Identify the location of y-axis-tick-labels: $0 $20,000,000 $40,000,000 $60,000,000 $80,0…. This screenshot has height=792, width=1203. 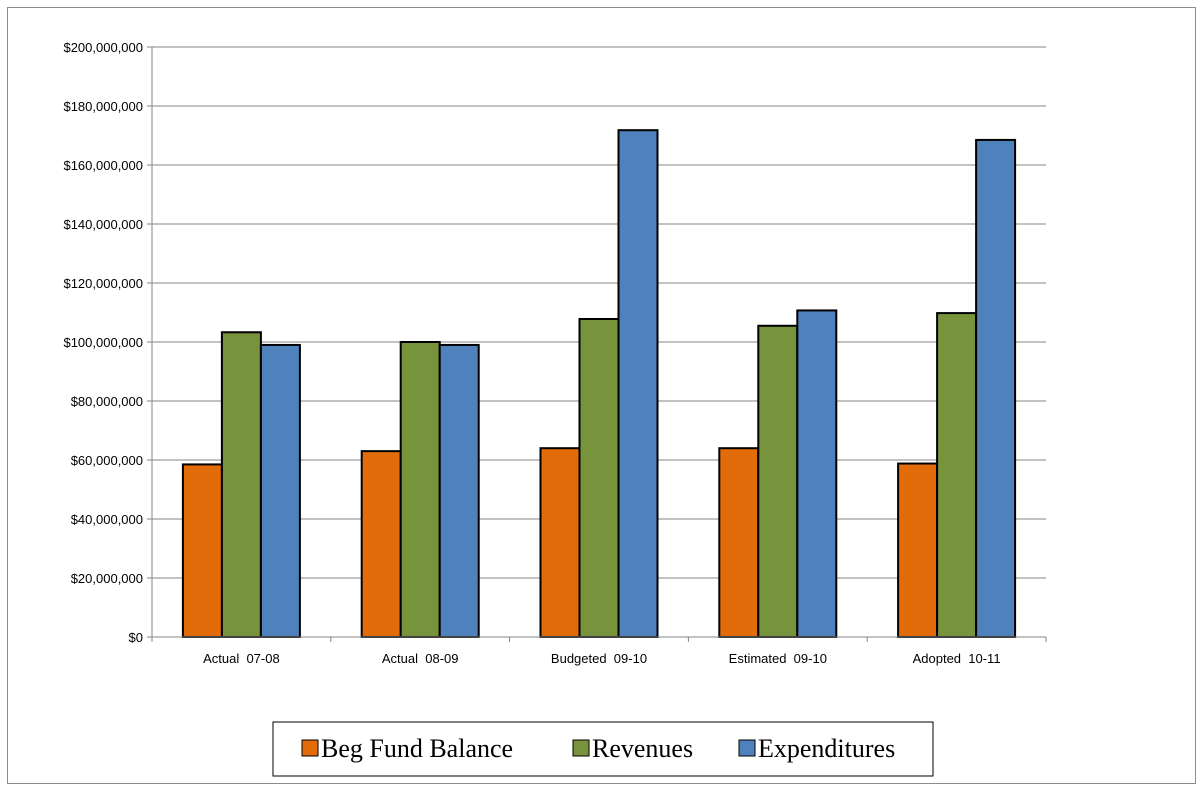
(103, 342).